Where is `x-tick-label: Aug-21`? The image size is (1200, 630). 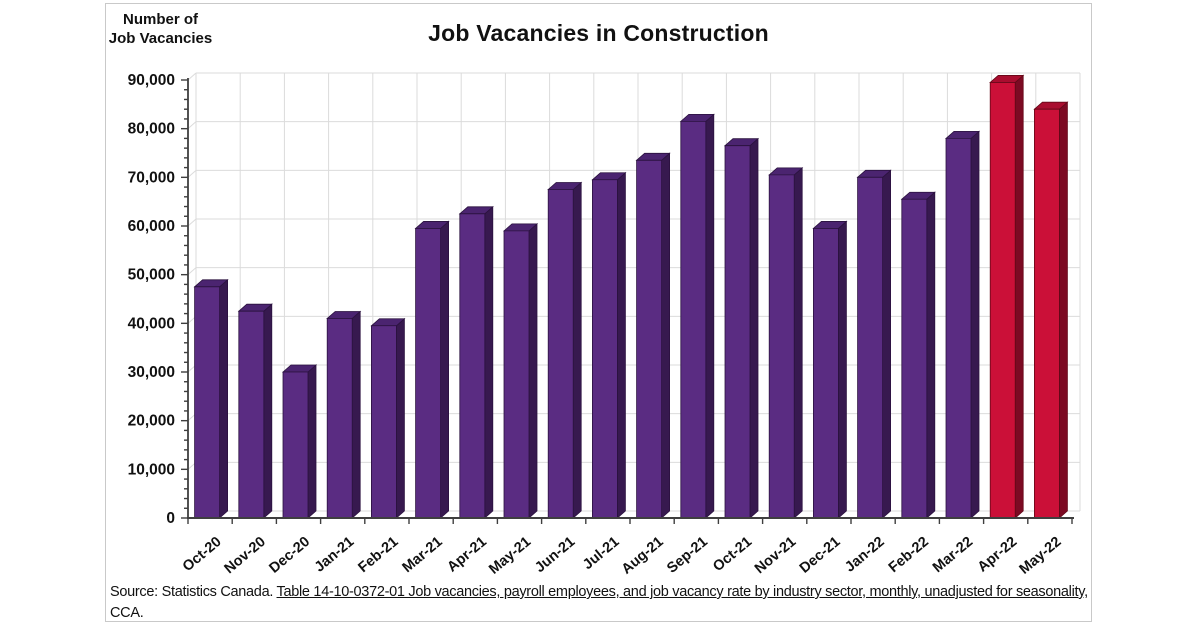 x-tick-label: Aug-21 is located at coordinates (643, 556).